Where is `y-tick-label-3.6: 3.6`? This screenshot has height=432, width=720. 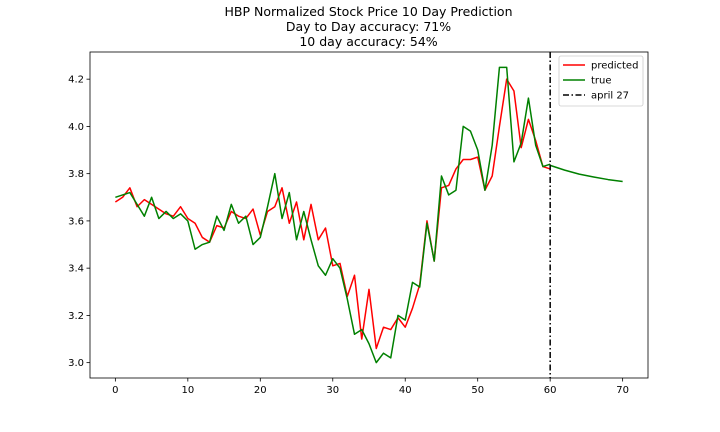 y-tick-label-3.6: 3.6 is located at coordinates (76, 221).